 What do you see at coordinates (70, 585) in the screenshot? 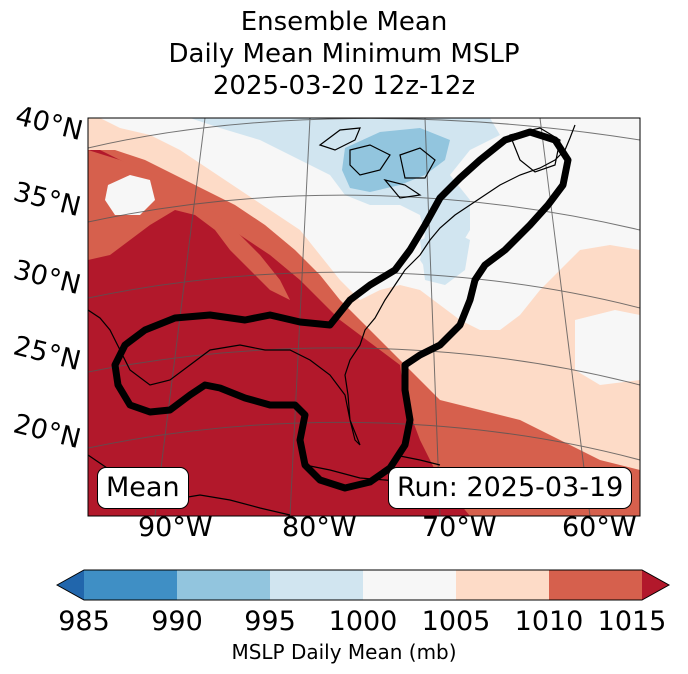
I see `colorbar-low-arrow` at bounding box center [70, 585].